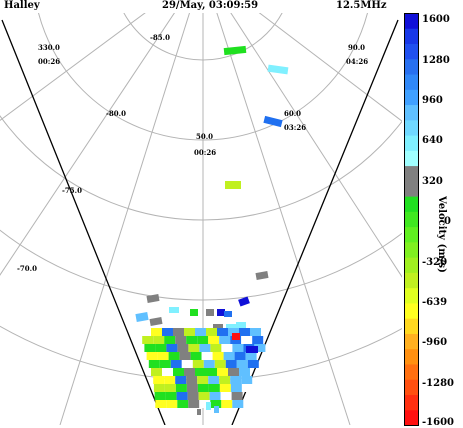 This screenshot has width=463, height=428. What do you see at coordinates (435, 342) in the screenshot?
I see `colorbar-tick: -960` at bounding box center [435, 342].